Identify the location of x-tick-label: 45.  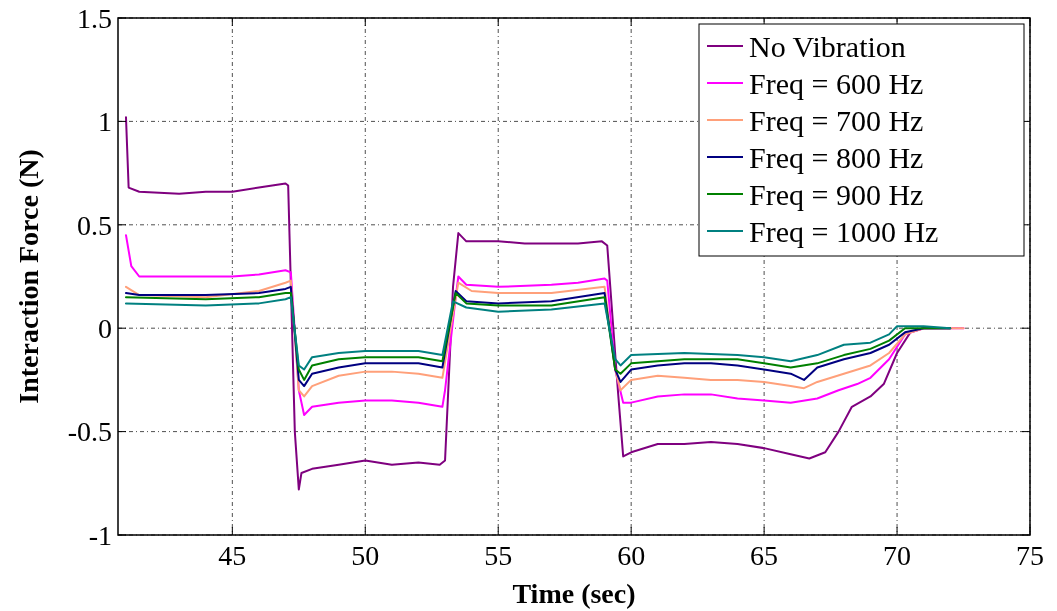
(232, 555).